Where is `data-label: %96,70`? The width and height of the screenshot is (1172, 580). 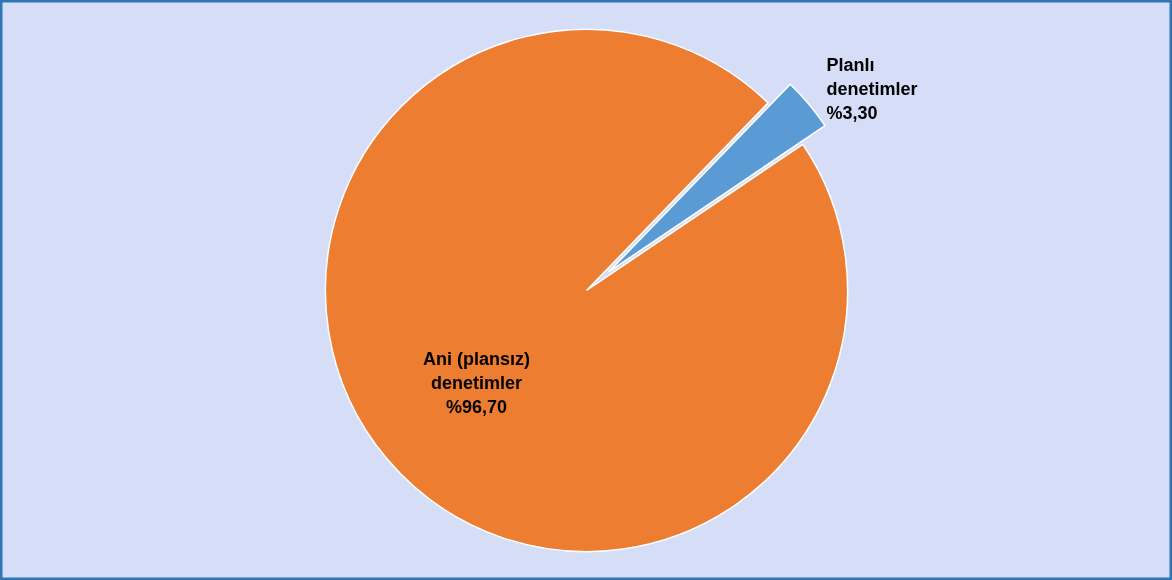 data-label: %96,70 is located at coordinates (476, 406).